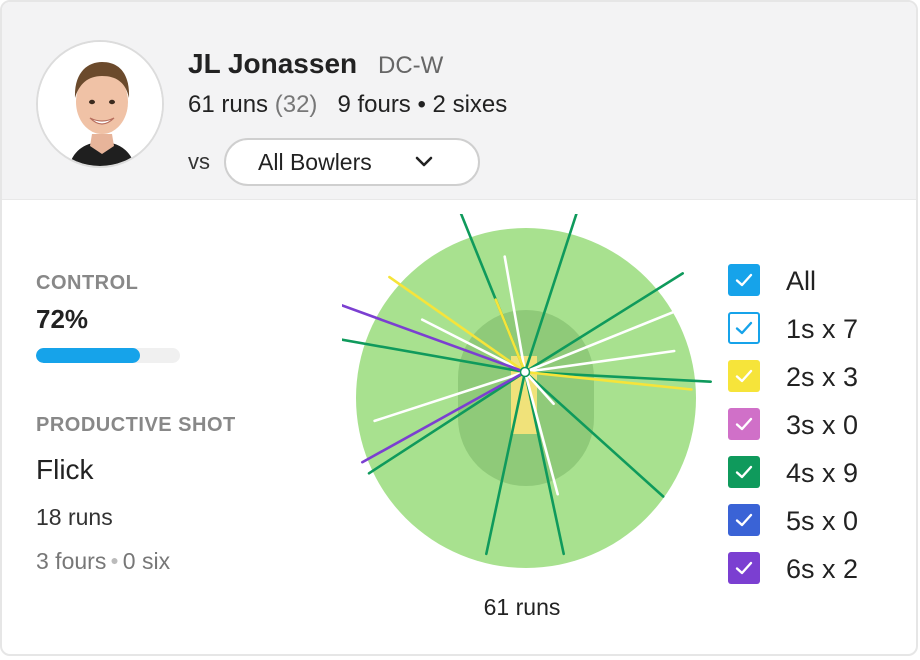  What do you see at coordinates (822, 329) in the screenshot?
I see `legend-label: 1s x 7` at bounding box center [822, 329].